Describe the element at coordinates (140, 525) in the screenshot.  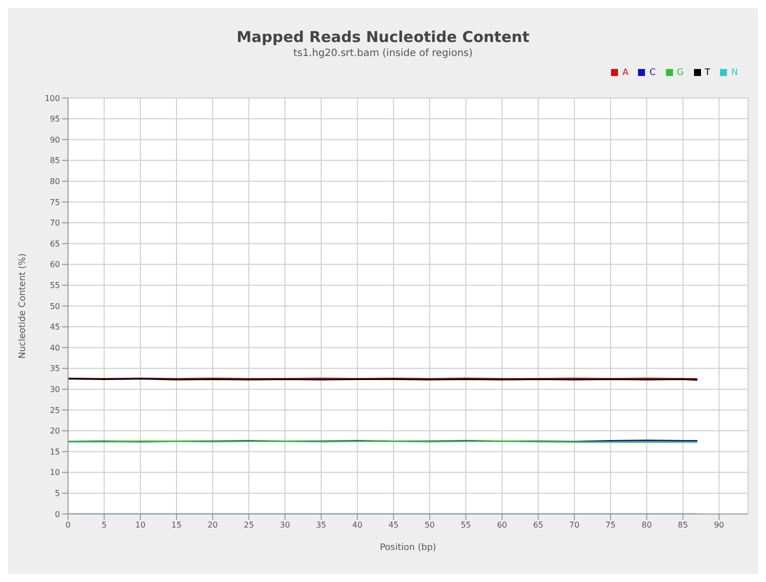
I see `x-tick-label: 10` at that location.